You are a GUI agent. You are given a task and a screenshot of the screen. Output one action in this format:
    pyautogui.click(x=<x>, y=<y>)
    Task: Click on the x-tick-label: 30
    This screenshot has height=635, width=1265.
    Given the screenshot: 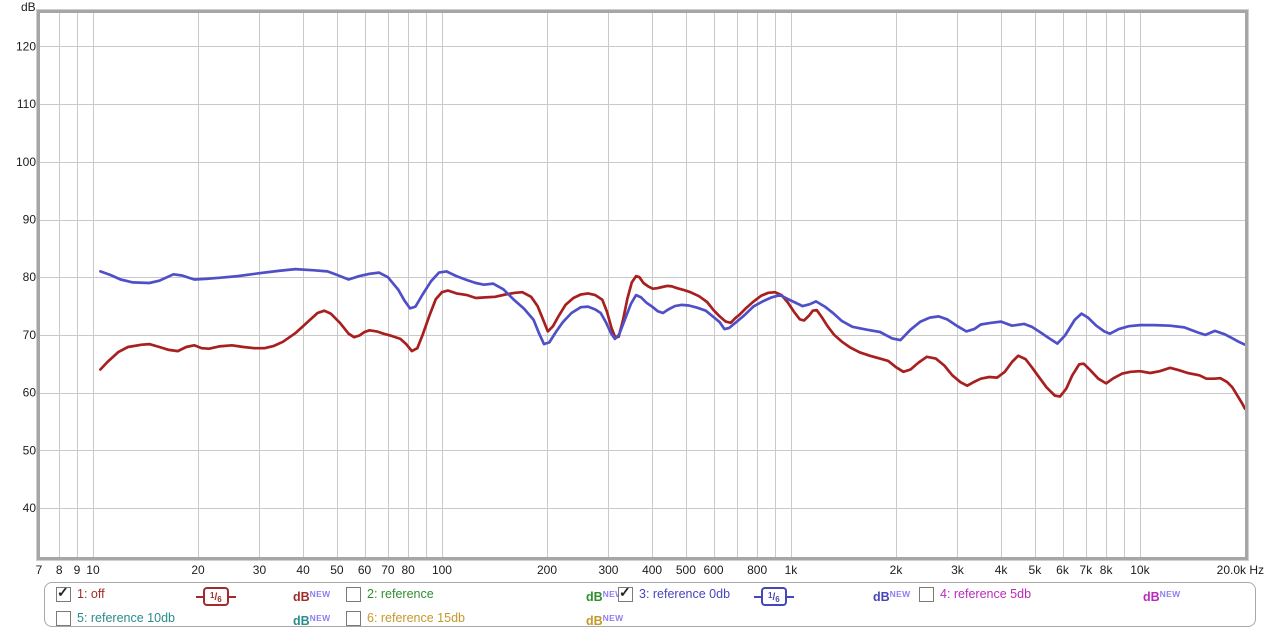 What is the action you would take?
    pyautogui.click(x=260, y=570)
    